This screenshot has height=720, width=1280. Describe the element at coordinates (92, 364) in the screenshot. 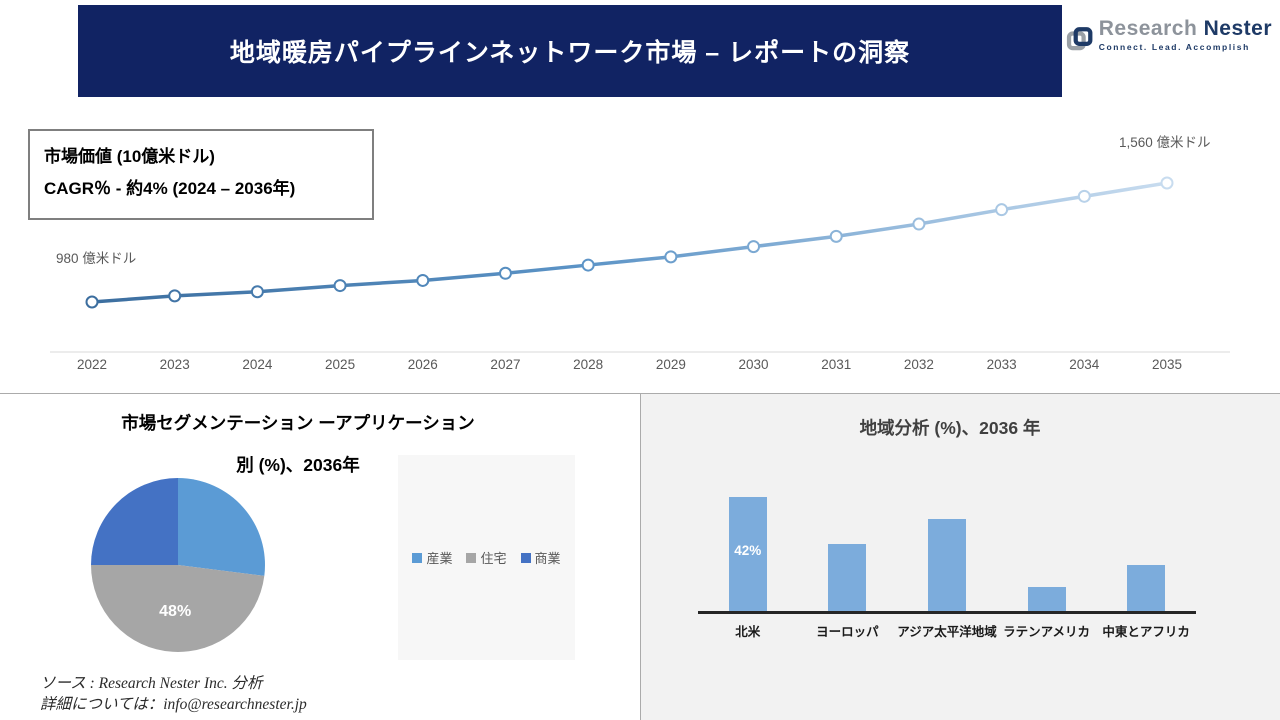

I see `year-tick-label: 2022` at that location.